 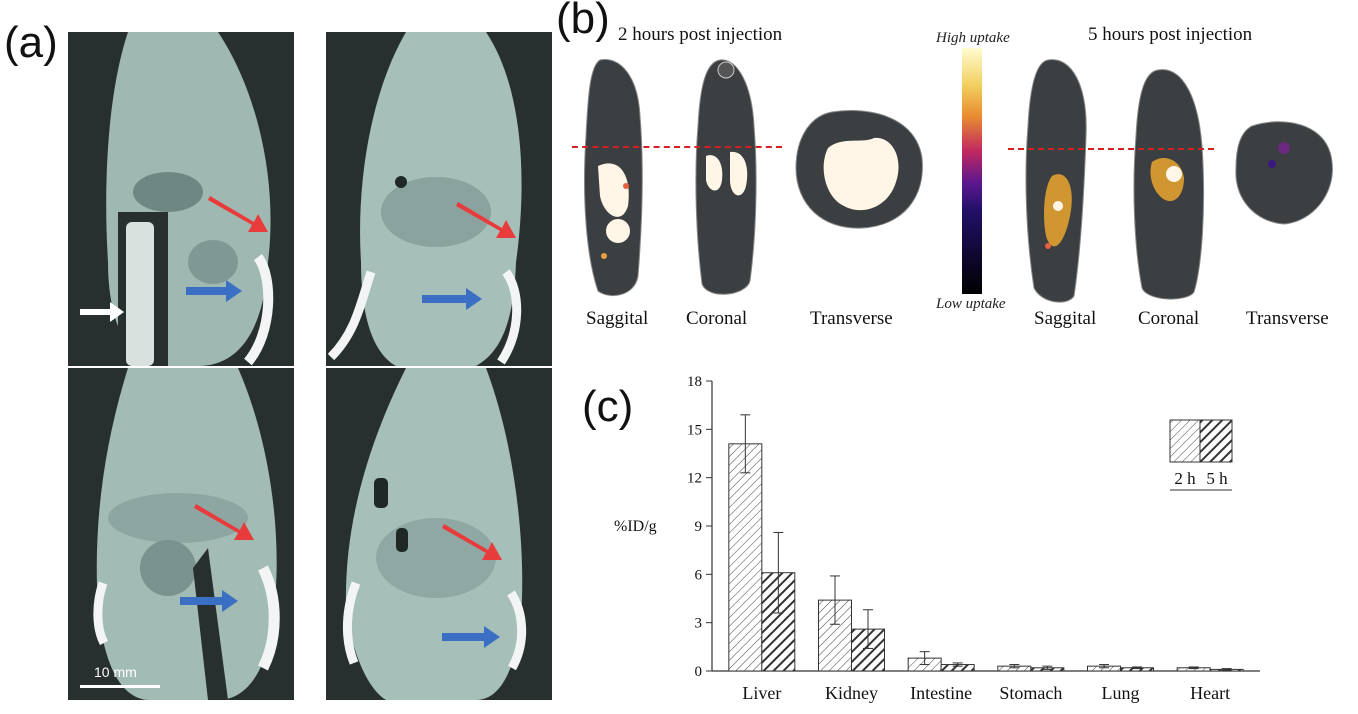 What do you see at coordinates (439, 534) in the screenshot?
I see `ct-image-bottom-right` at bounding box center [439, 534].